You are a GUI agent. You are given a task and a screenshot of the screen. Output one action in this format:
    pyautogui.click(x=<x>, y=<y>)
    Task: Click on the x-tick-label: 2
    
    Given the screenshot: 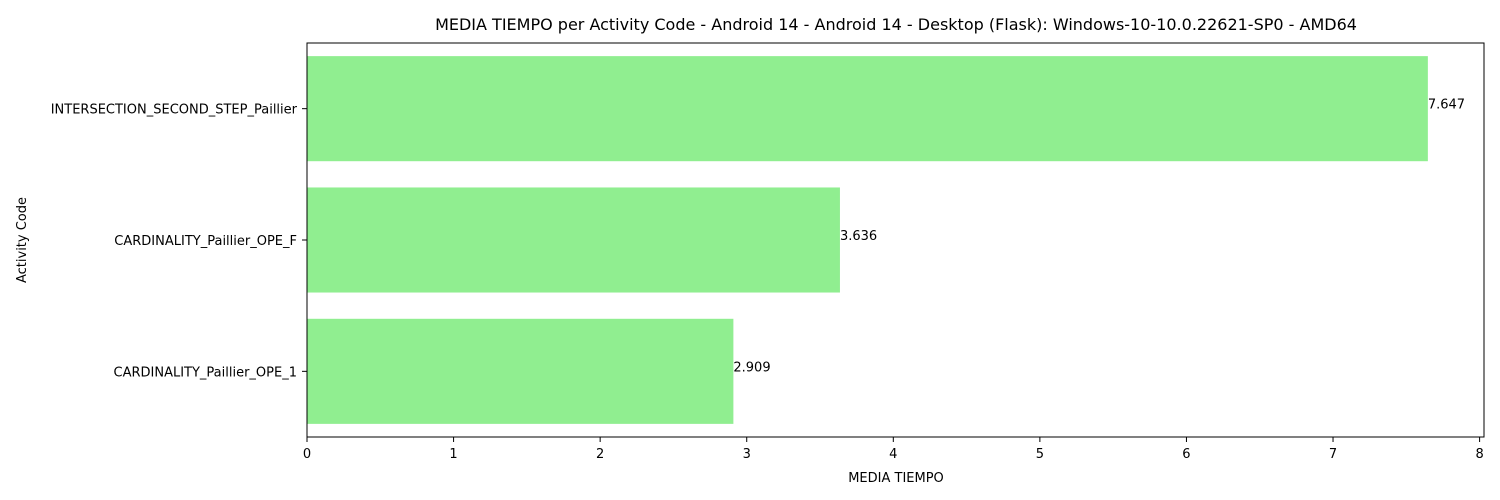 What is the action you would take?
    pyautogui.click(x=600, y=454)
    